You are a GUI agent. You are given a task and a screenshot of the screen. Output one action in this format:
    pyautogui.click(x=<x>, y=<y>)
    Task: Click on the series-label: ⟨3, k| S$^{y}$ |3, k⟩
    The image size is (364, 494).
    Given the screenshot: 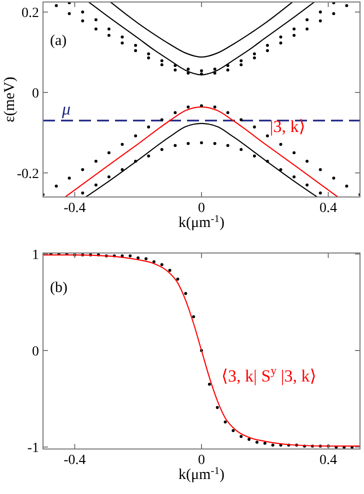 What is the action you would take?
    pyautogui.click(x=268, y=375)
    